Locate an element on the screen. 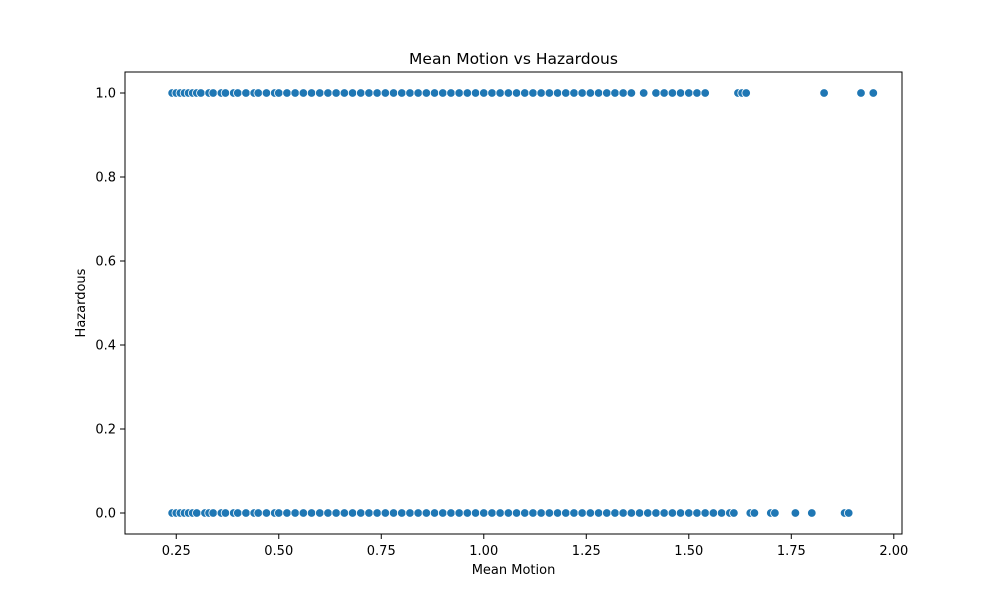 Image resolution: width=1000 pixels, height=600 pixels. x-tick-label: 1.25 is located at coordinates (586, 551).